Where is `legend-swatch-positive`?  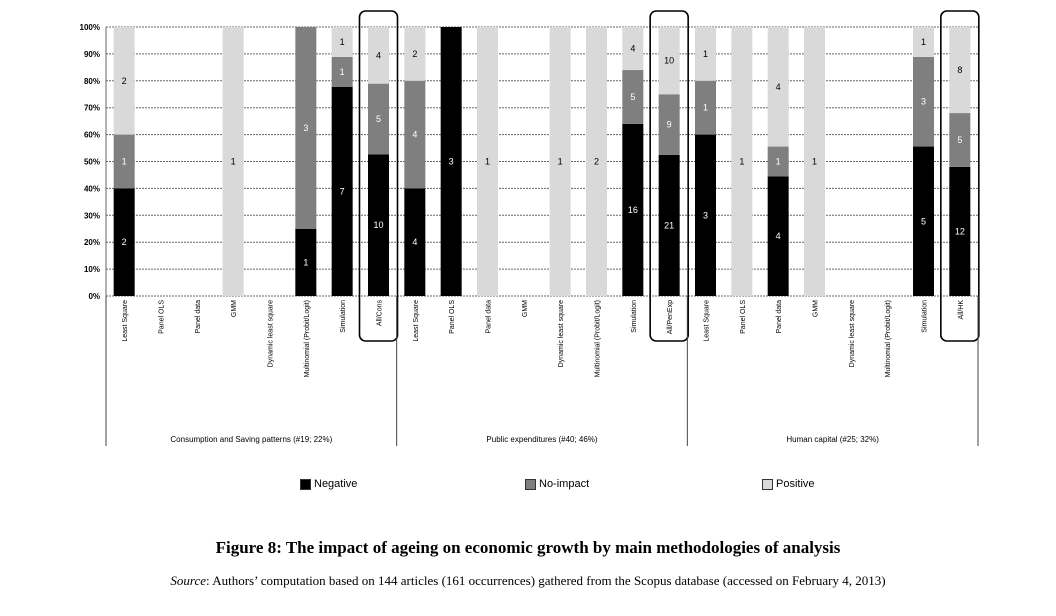 legend-swatch-positive is located at coordinates (767, 484).